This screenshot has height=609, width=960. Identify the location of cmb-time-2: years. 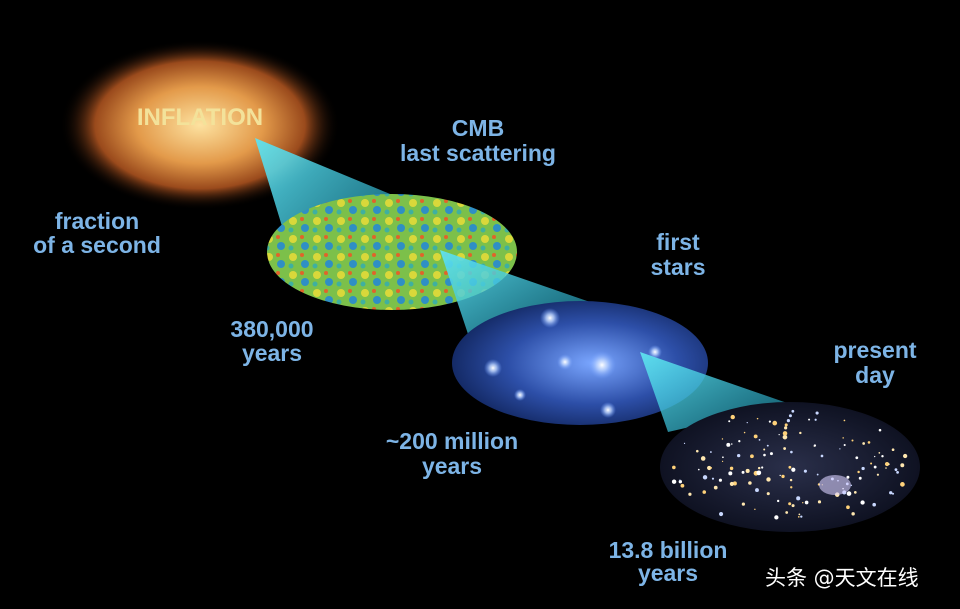
(272, 353).